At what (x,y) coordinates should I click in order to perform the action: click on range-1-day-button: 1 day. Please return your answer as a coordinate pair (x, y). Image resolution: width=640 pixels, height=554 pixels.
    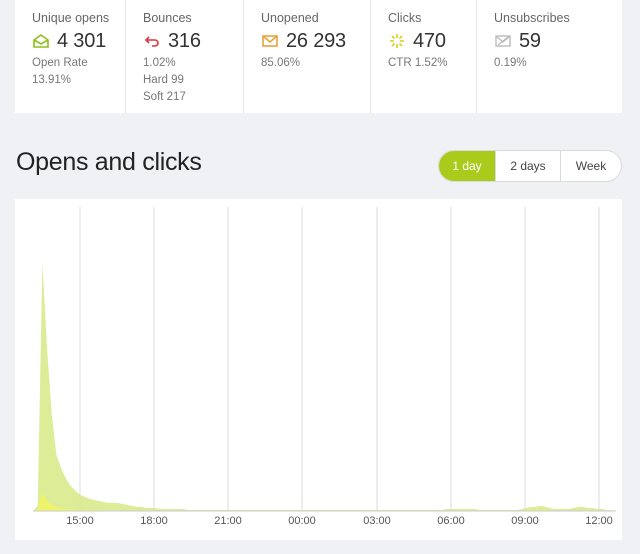
    Looking at the image, I should click on (467, 166).